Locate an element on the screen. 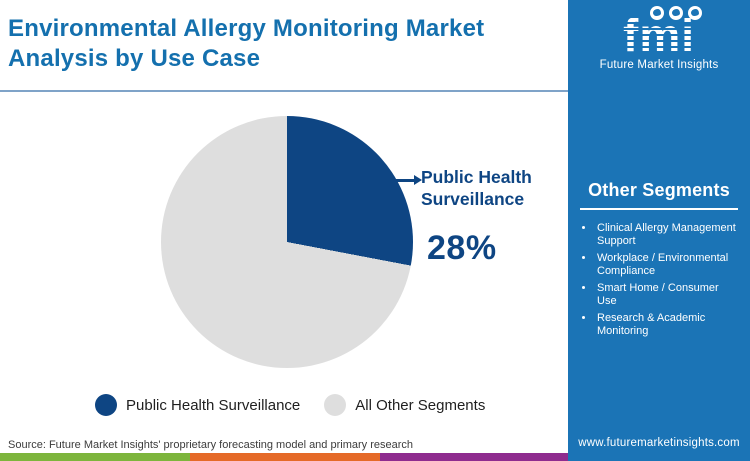 The width and height of the screenshot is (750, 461). list-item: Clinical Allergy Management Support is located at coordinates (667, 235).